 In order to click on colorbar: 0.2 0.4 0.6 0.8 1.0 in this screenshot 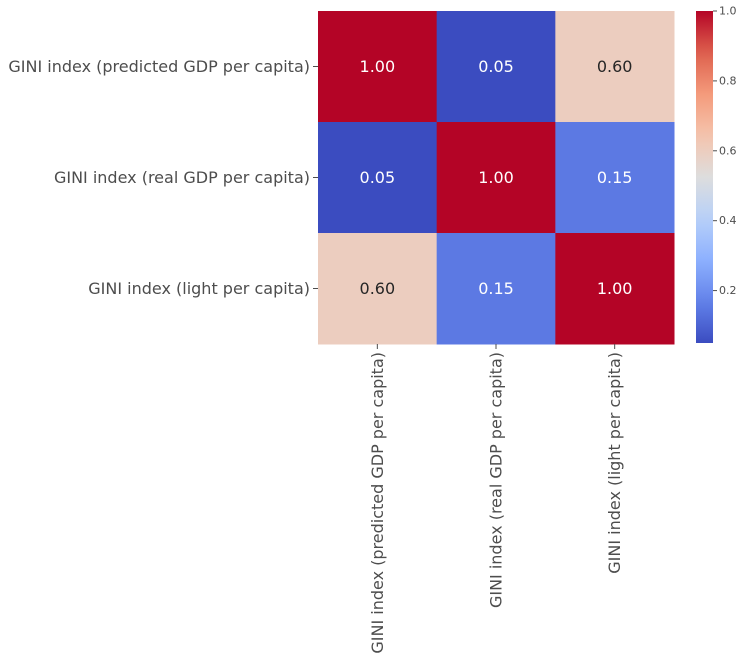, I will do `click(716, 174)`.